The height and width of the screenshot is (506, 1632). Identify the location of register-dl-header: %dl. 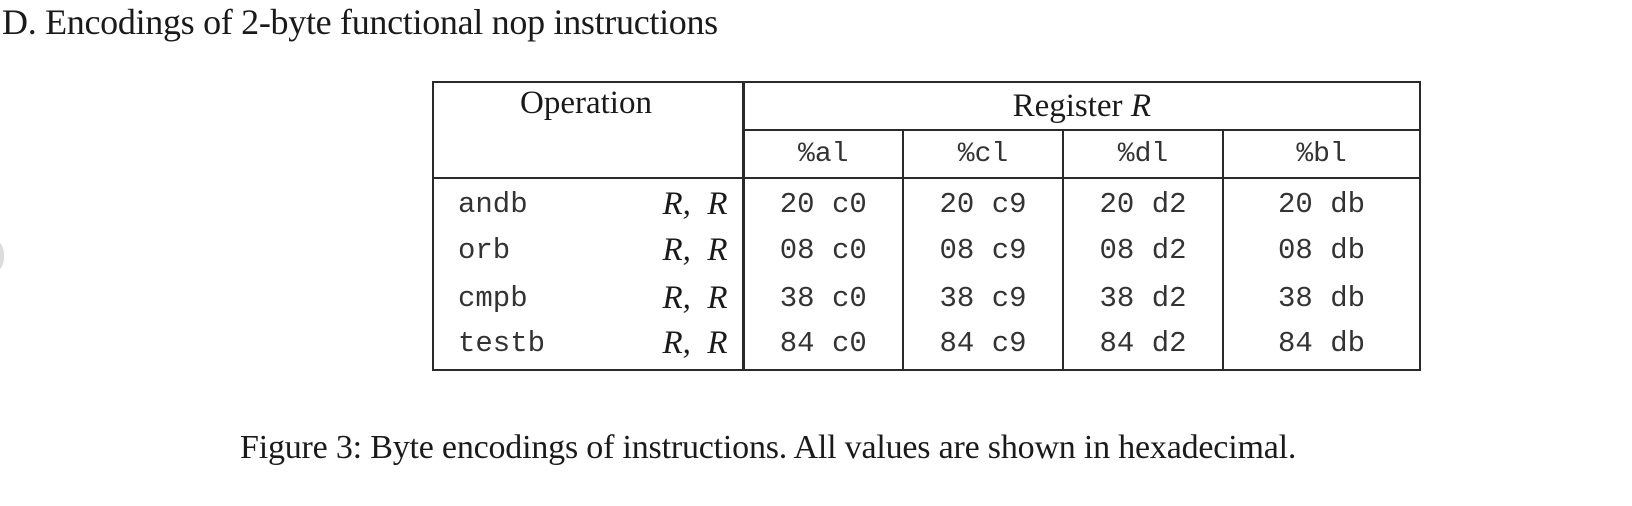
(1143, 154).